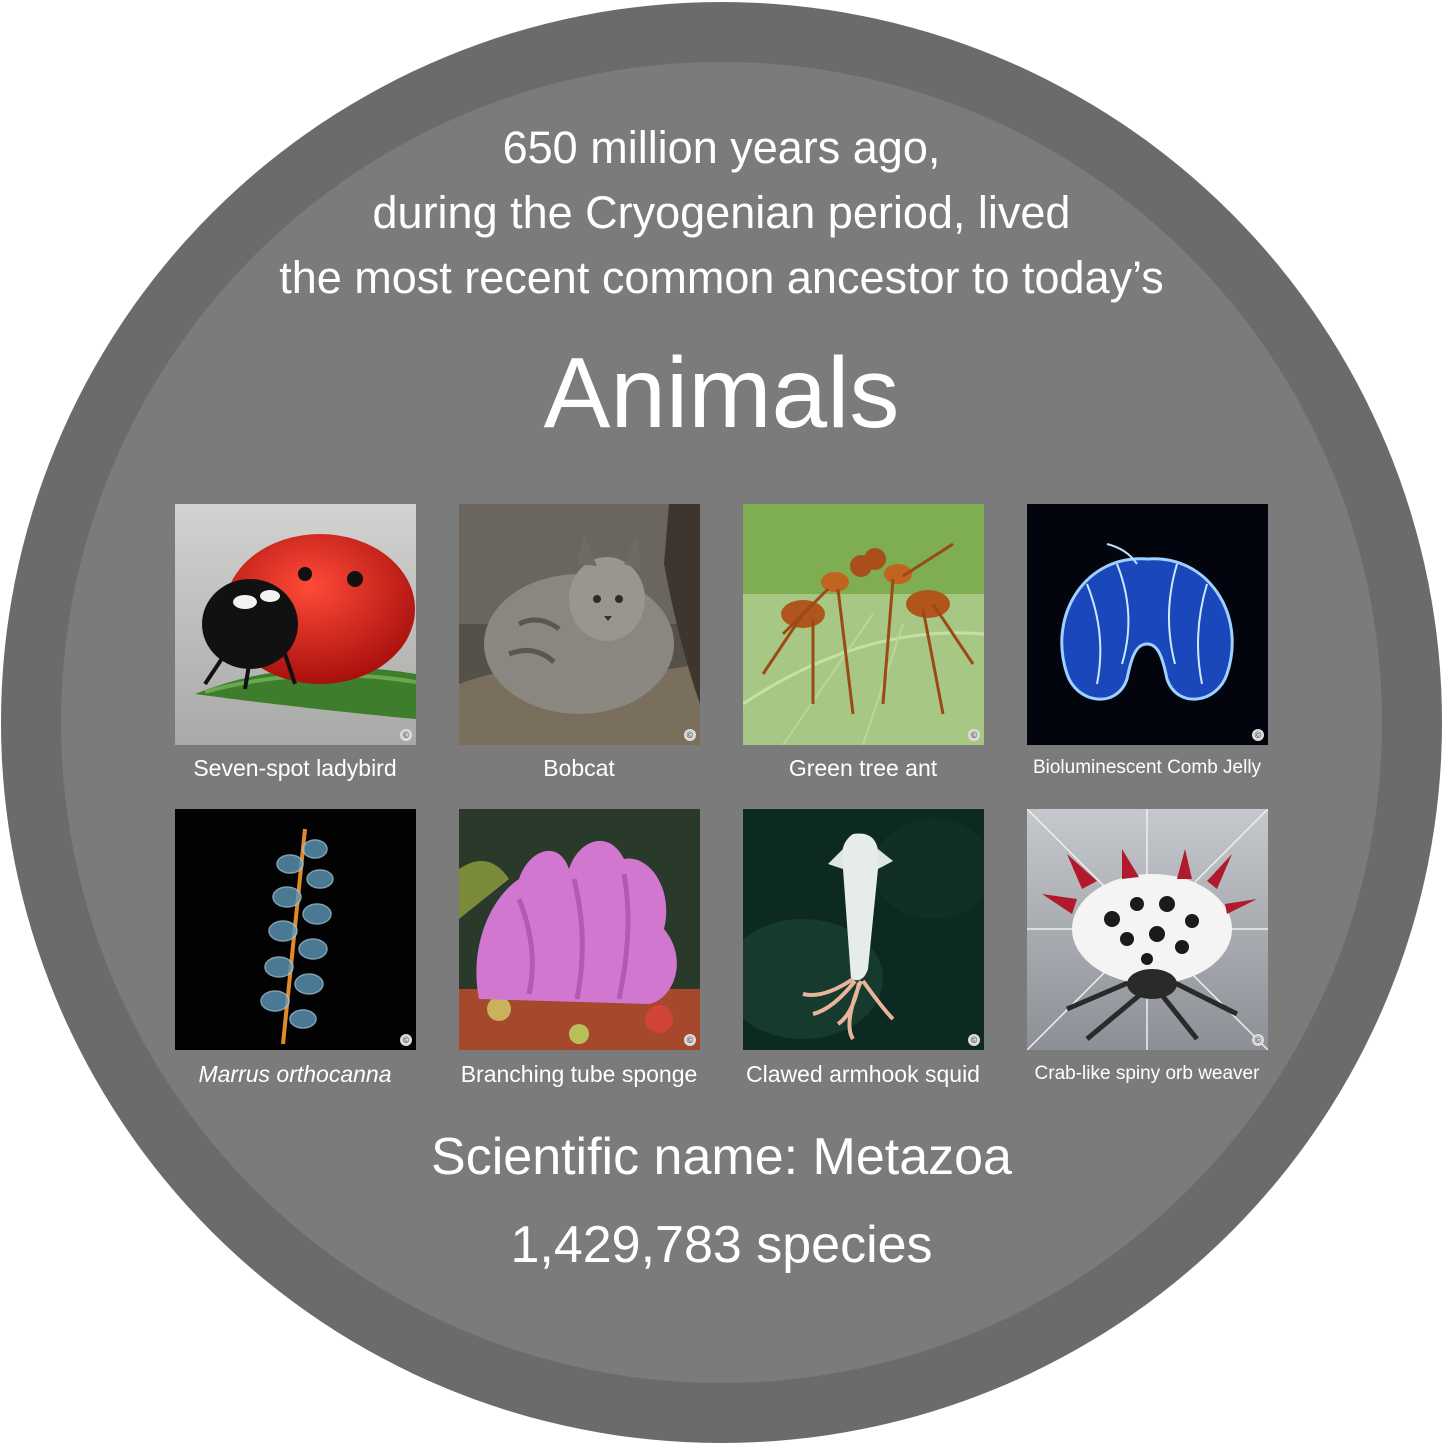 The width and height of the screenshot is (1443, 1449). I want to click on intro-line-1: 650 million years ago,, so click(721, 147).